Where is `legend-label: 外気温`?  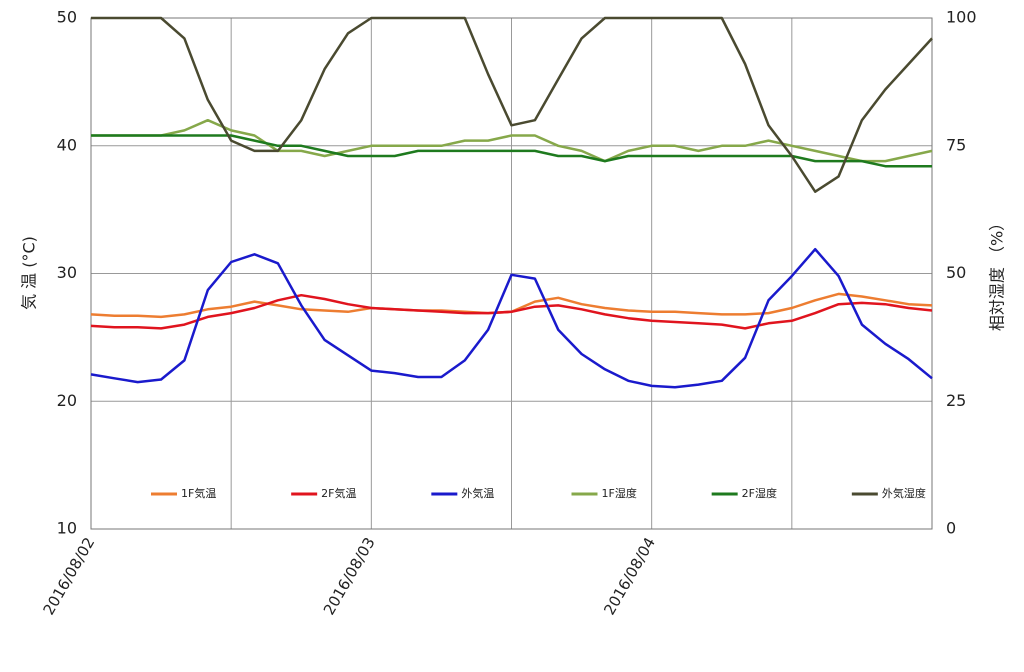 legend-label: 外気温 is located at coordinates (477, 493).